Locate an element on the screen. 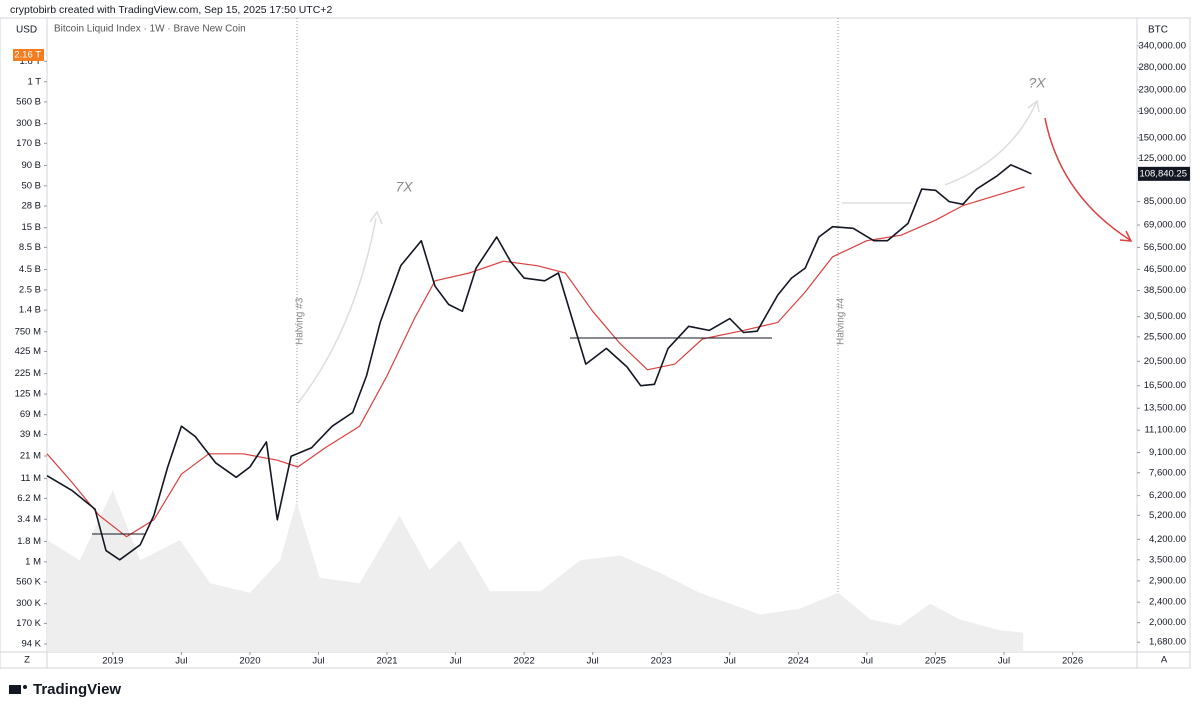  x-tick-label: 2023 is located at coordinates (661, 661).